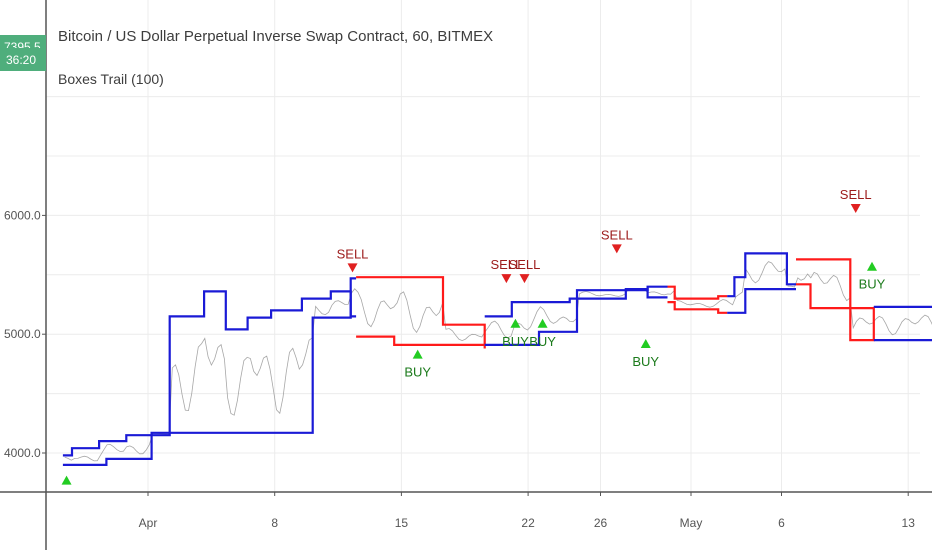 This screenshot has height=555, width=932. What do you see at coordinates (402, 523) in the screenshot?
I see `x-tick-label: 15` at bounding box center [402, 523].